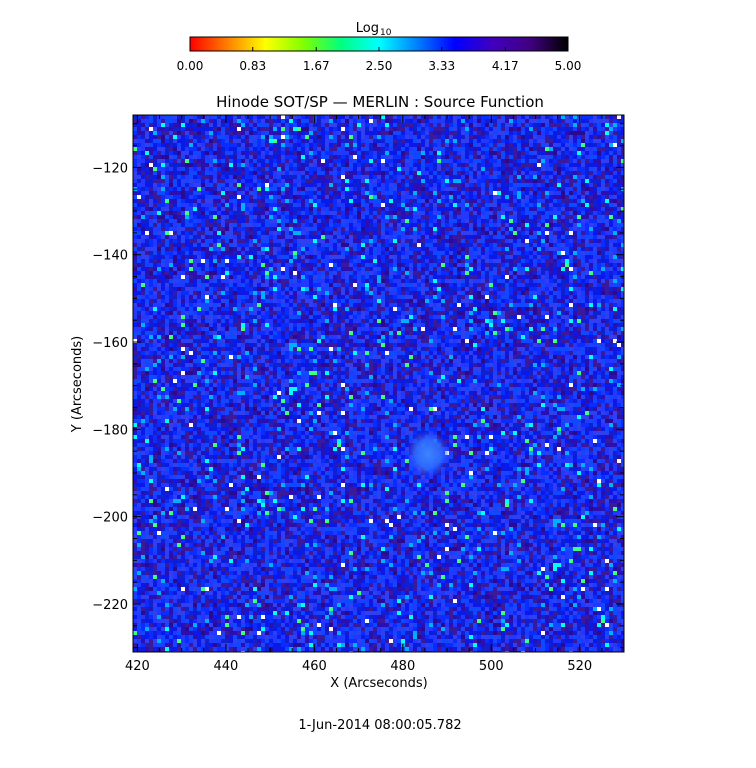 The width and height of the screenshot is (756, 768). Describe the element at coordinates (378, 683) in the screenshot. I see `x-axis-label: X (Arcseconds)` at that location.